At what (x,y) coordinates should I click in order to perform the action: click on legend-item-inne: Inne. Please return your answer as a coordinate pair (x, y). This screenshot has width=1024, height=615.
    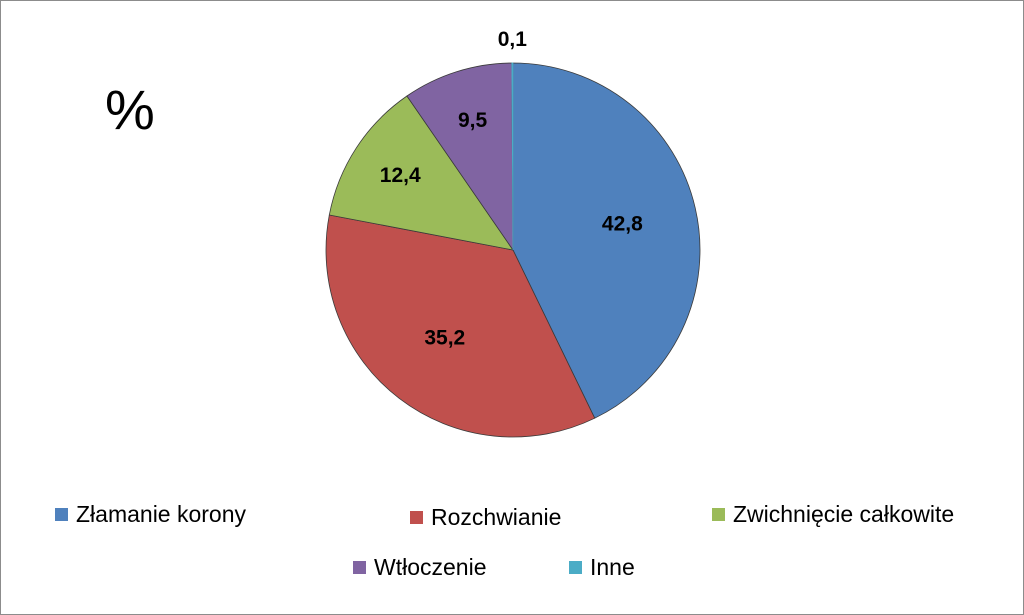
    Looking at the image, I should click on (602, 567).